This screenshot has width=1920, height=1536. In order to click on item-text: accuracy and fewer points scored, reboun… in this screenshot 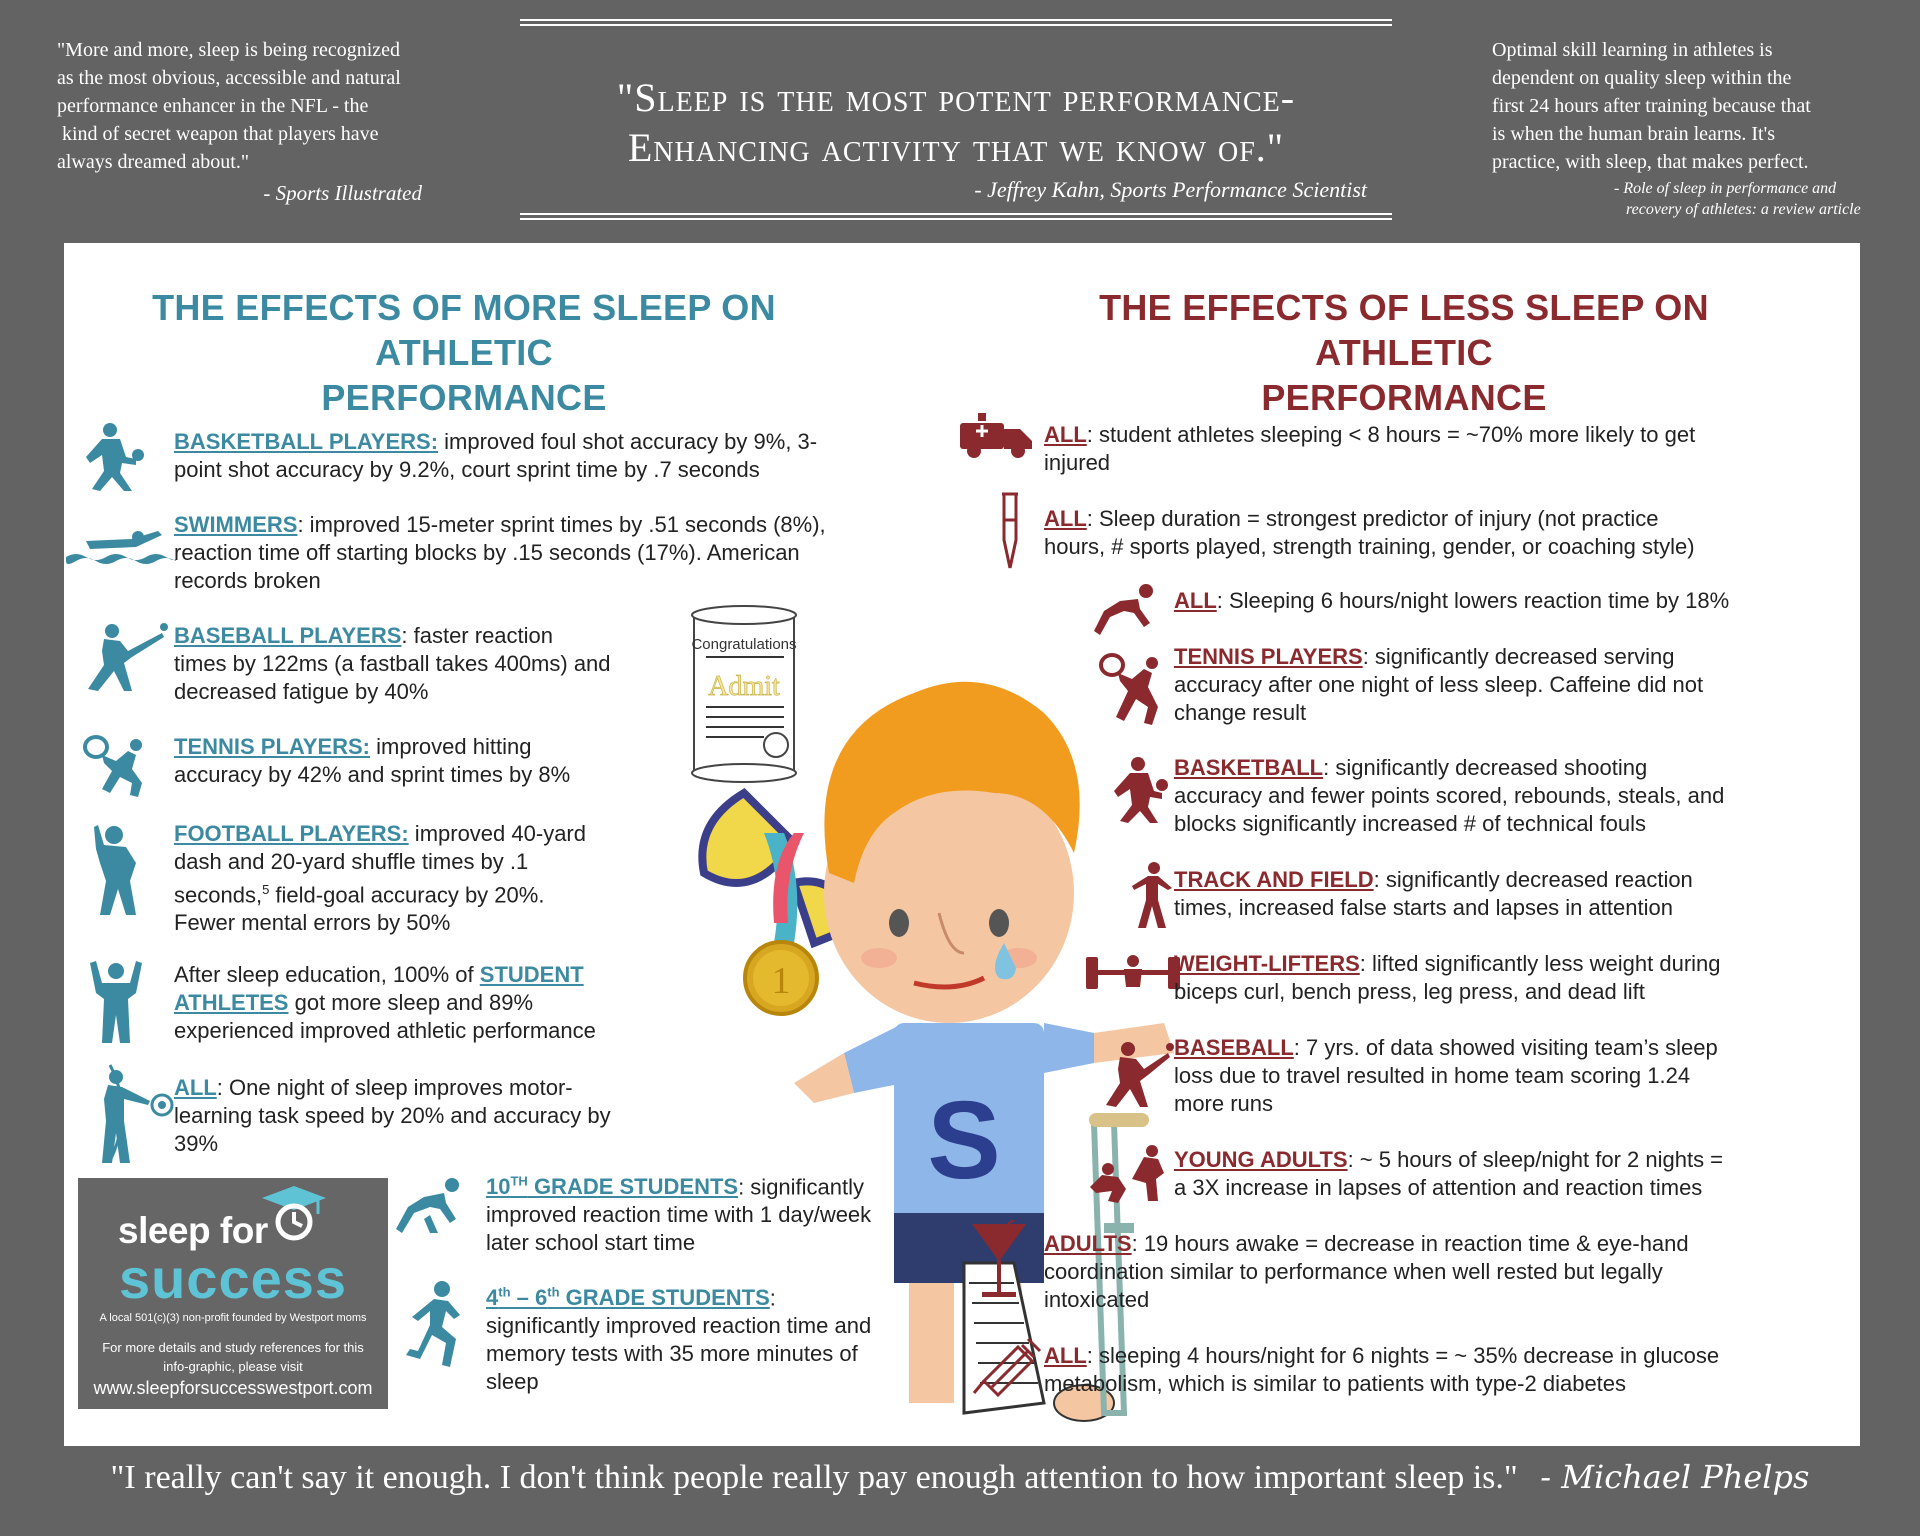, I will do `click(1449, 795)`.